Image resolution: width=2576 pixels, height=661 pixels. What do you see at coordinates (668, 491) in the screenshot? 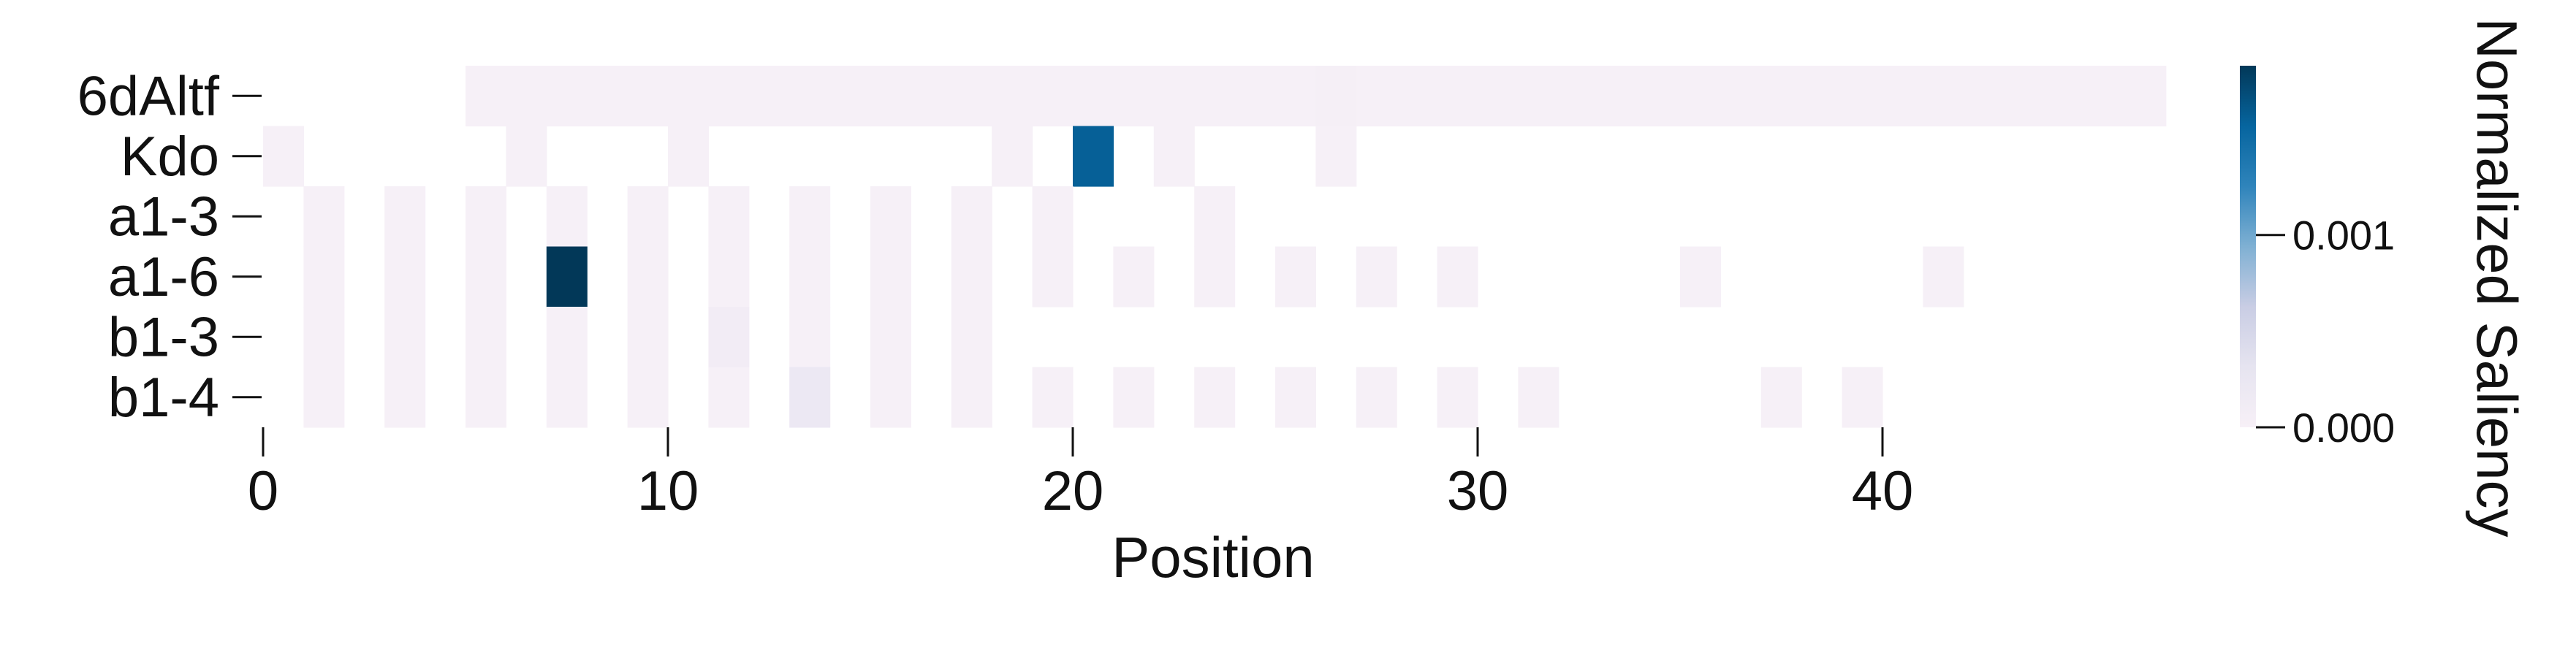
I see `x-tick-label: 10` at bounding box center [668, 491].